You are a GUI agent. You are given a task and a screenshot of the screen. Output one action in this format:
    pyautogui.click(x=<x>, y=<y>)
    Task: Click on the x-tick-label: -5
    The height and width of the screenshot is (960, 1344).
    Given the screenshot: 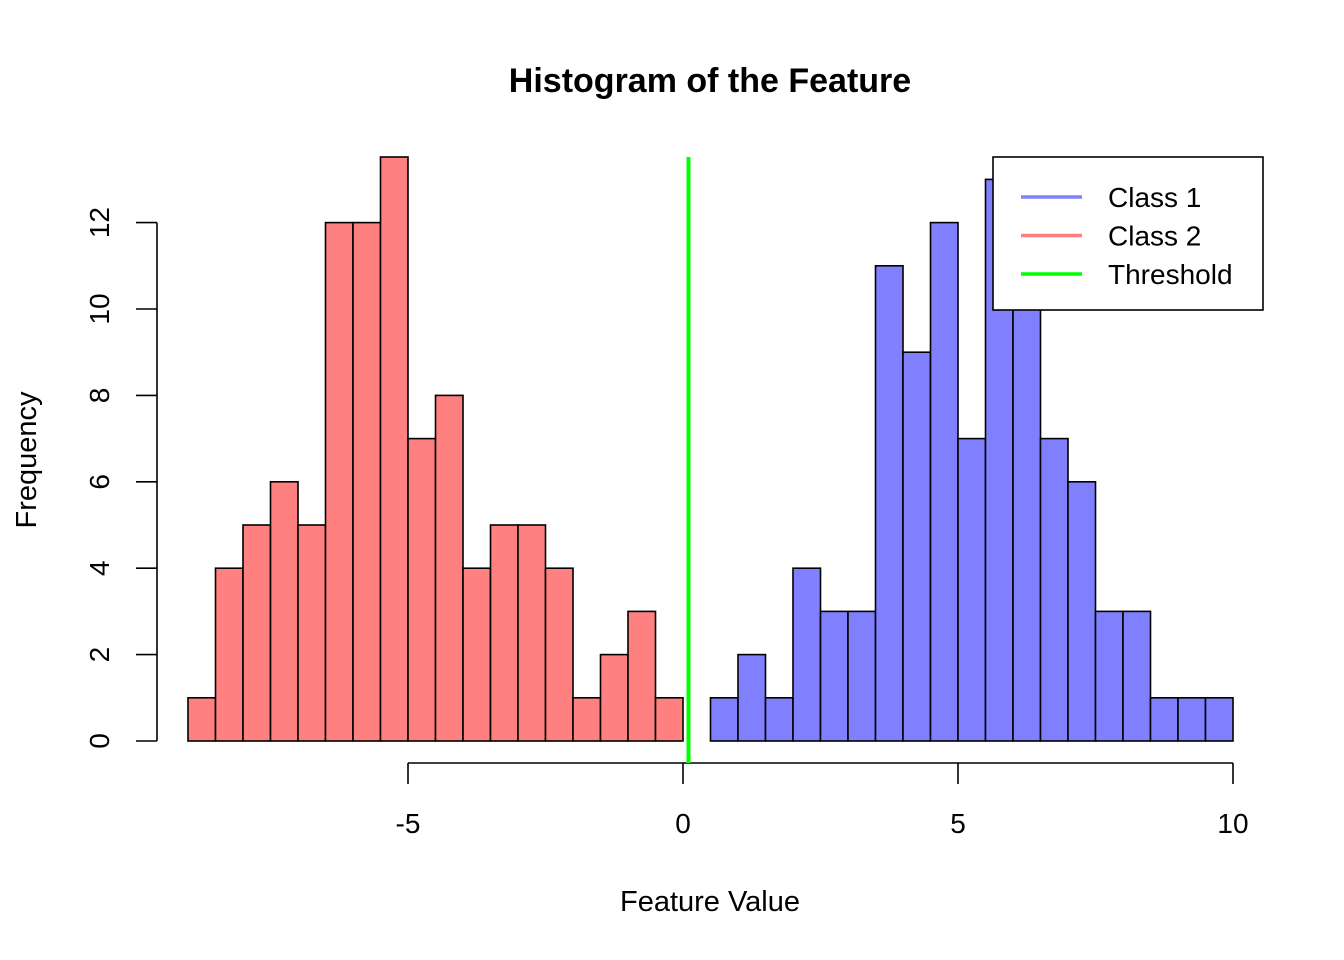 What is the action you would take?
    pyautogui.click(x=408, y=823)
    